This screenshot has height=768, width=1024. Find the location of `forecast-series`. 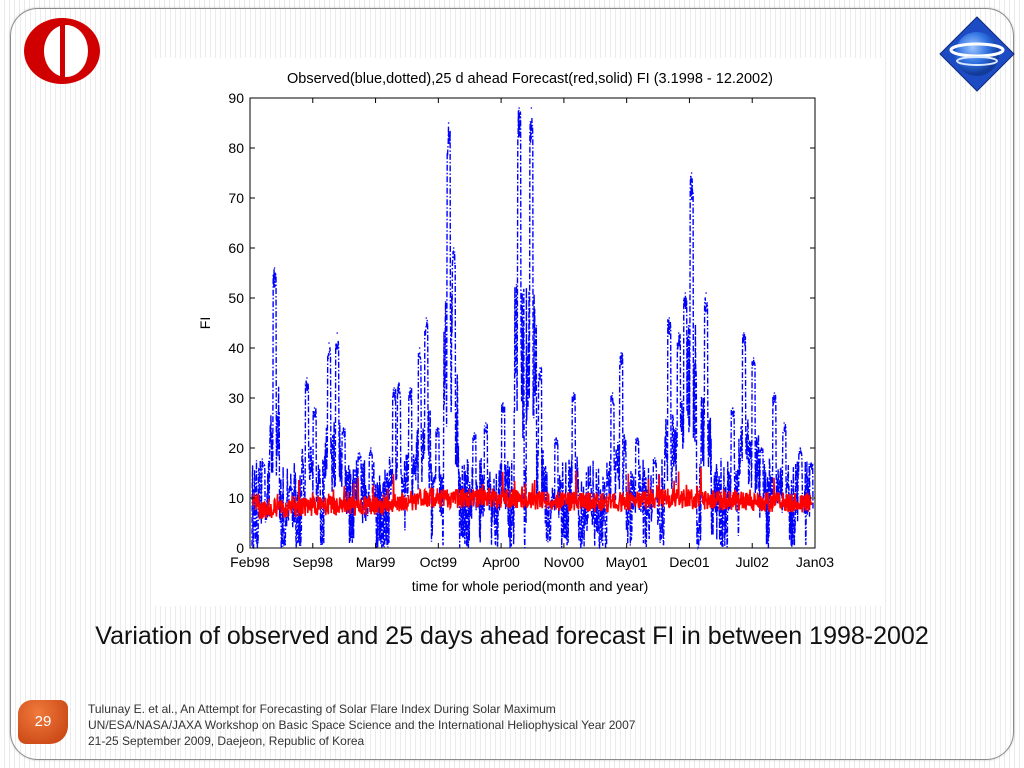

forecast-series is located at coordinates (532, 493).